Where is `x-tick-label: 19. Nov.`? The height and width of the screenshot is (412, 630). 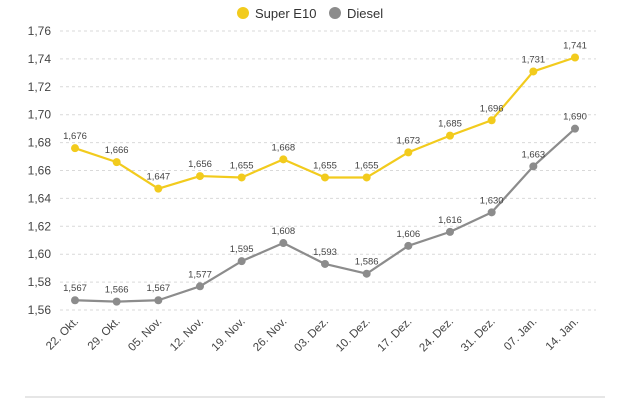 x-tick-label: 19. Nov. is located at coordinates (229, 335).